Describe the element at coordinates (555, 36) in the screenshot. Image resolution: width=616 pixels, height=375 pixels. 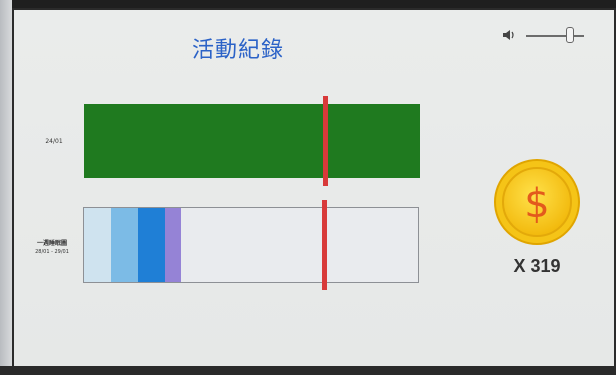
I see `volume-slider-track` at that location.